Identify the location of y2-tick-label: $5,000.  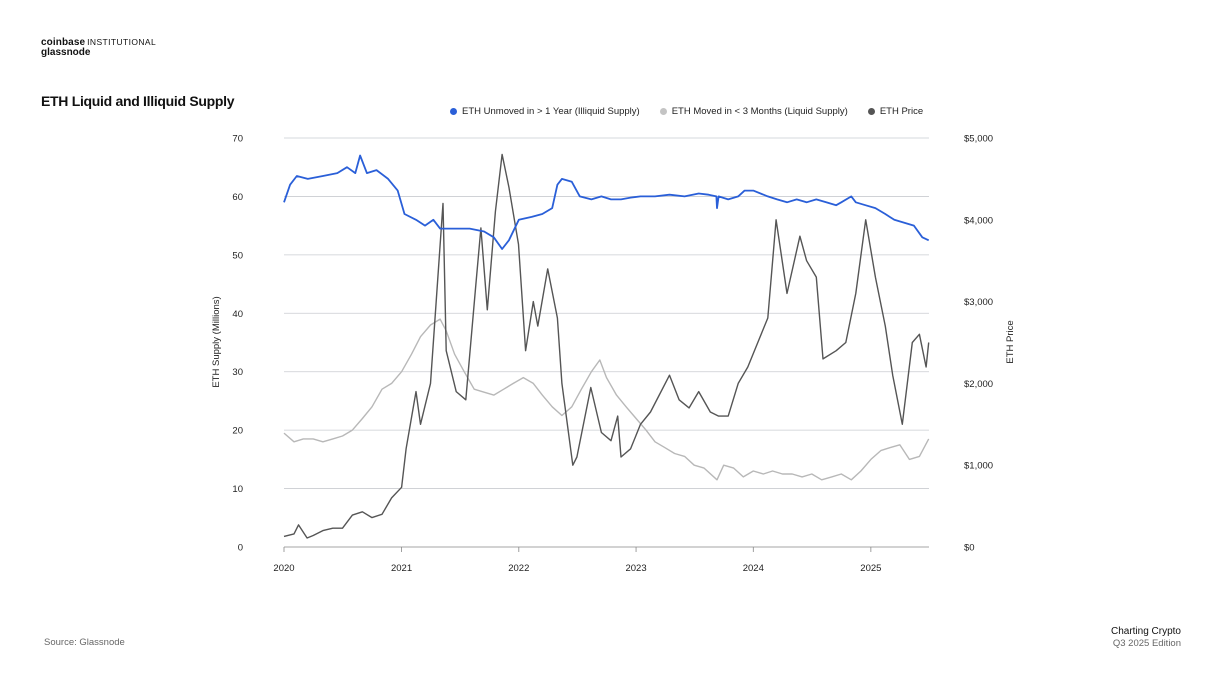
(978, 139).